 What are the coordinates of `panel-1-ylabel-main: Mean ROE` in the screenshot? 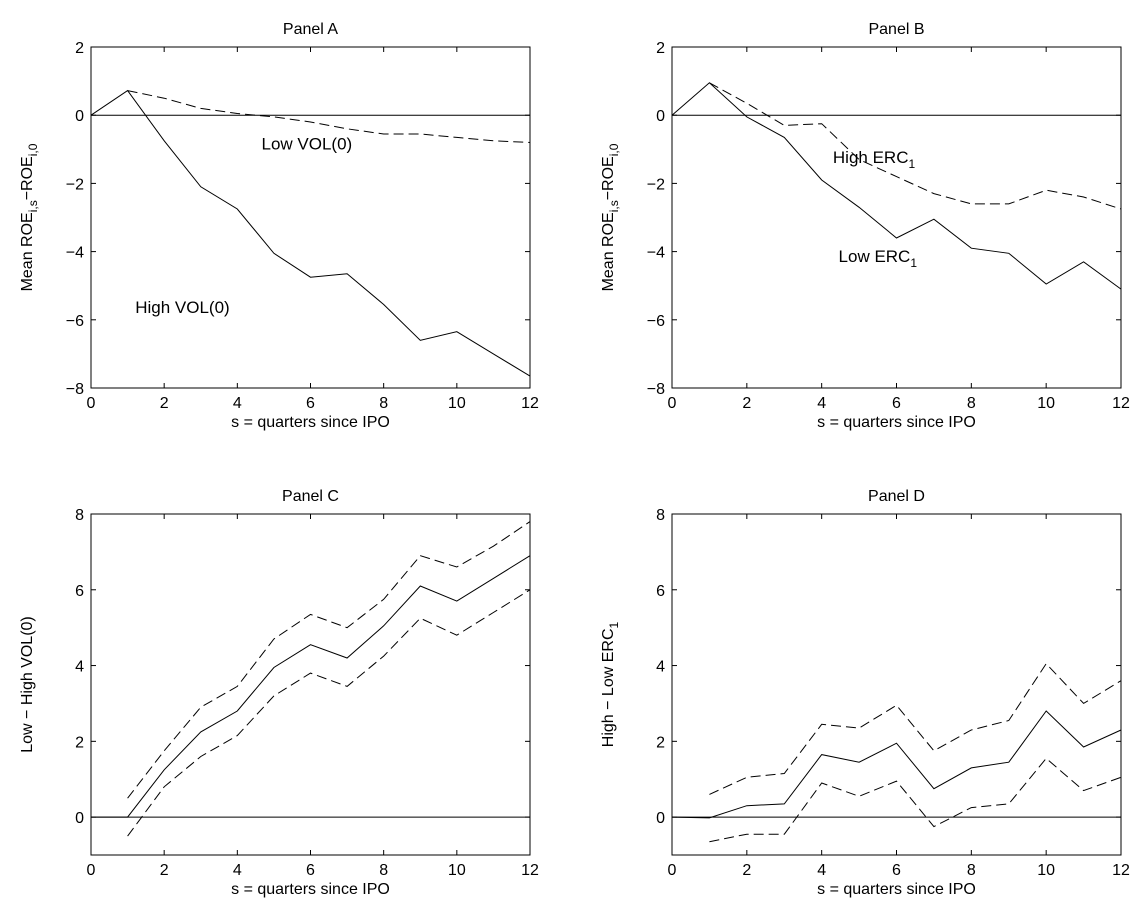 It's located at (608, 251).